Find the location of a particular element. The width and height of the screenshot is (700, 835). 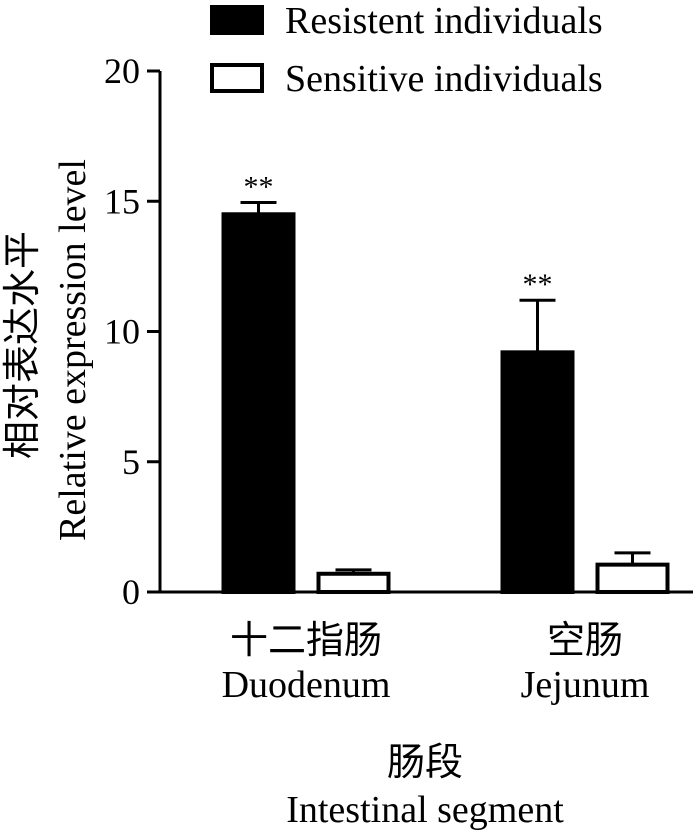

bar-resistent-jejunum is located at coordinates (537, 472).